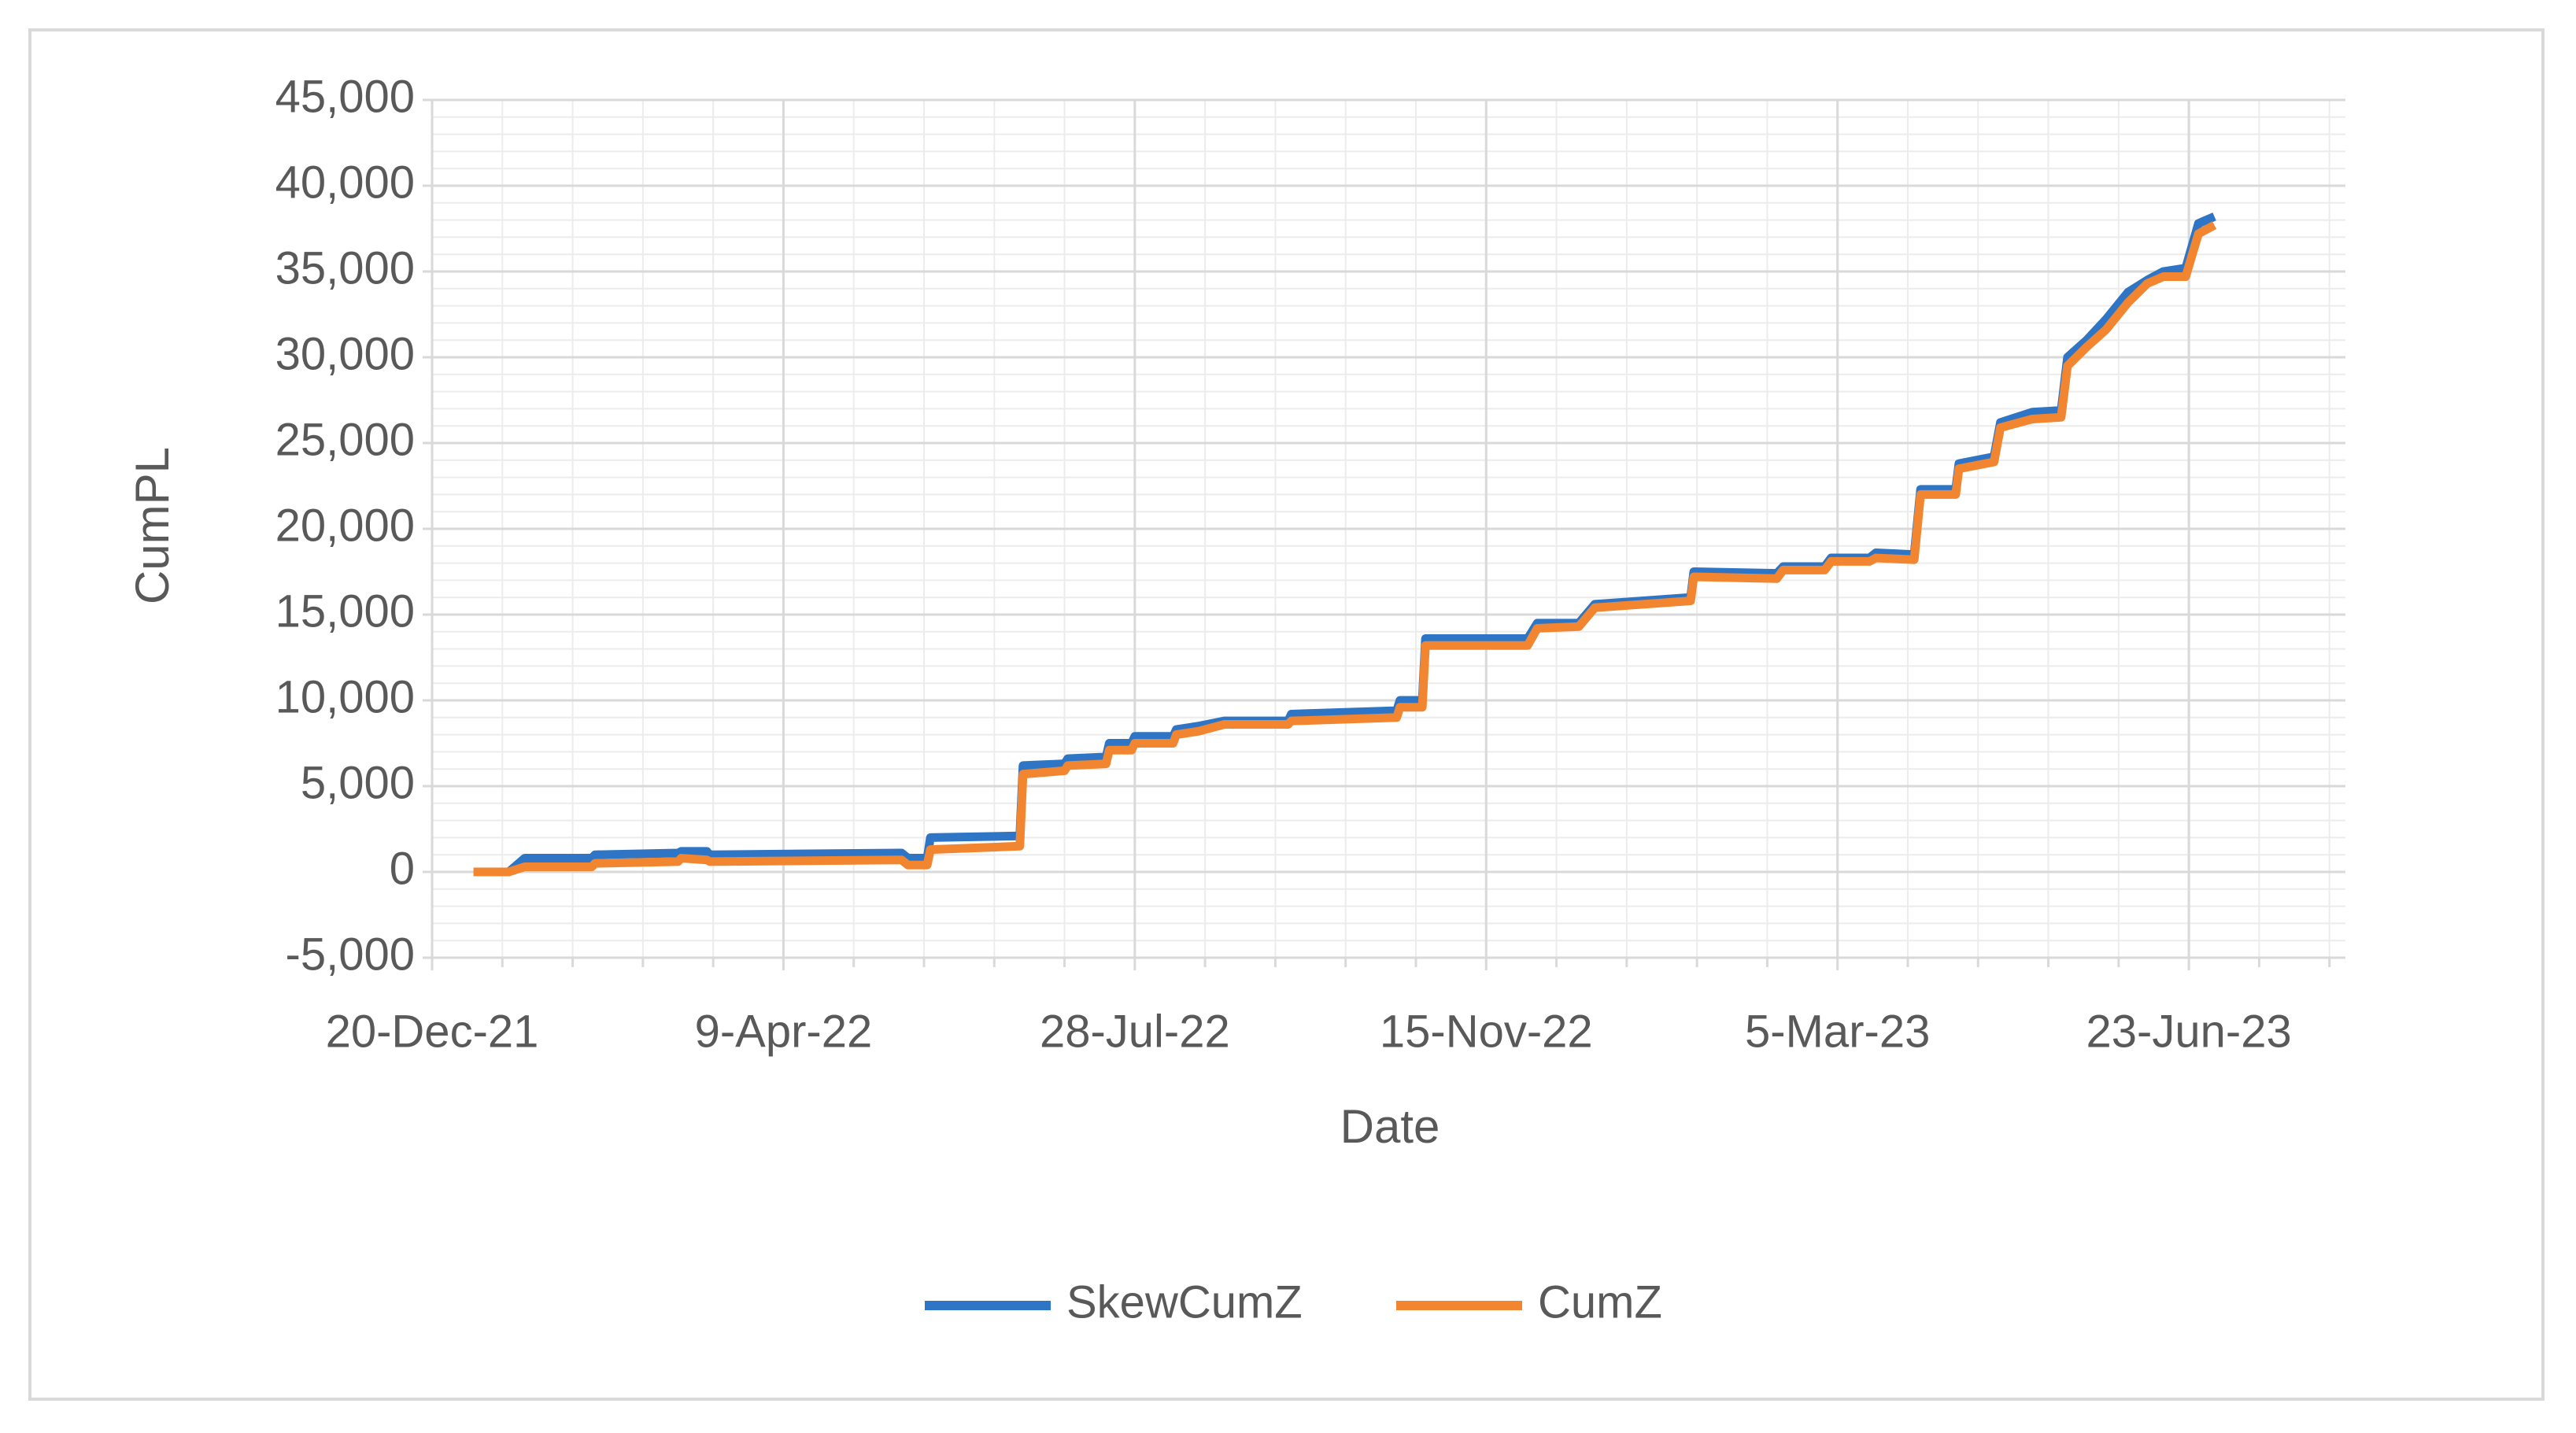 This screenshot has height=1433, width=2576. What do you see at coordinates (1486, 1031) in the screenshot?
I see `x-tick-label: 15-Nov-22` at bounding box center [1486, 1031].